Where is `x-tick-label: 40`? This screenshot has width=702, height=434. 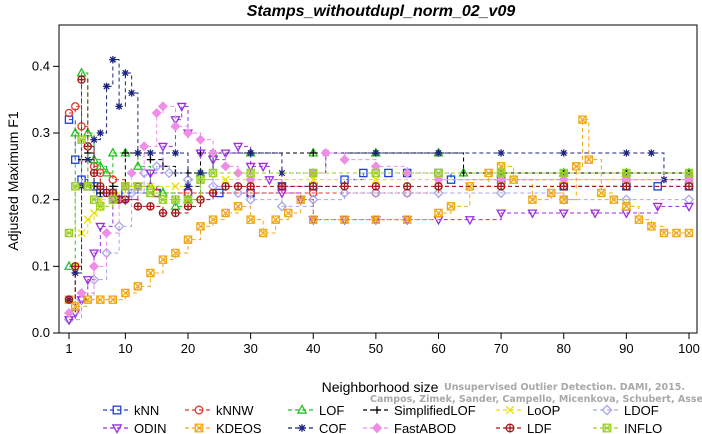 x-tick-label: 40 is located at coordinates (313, 348).